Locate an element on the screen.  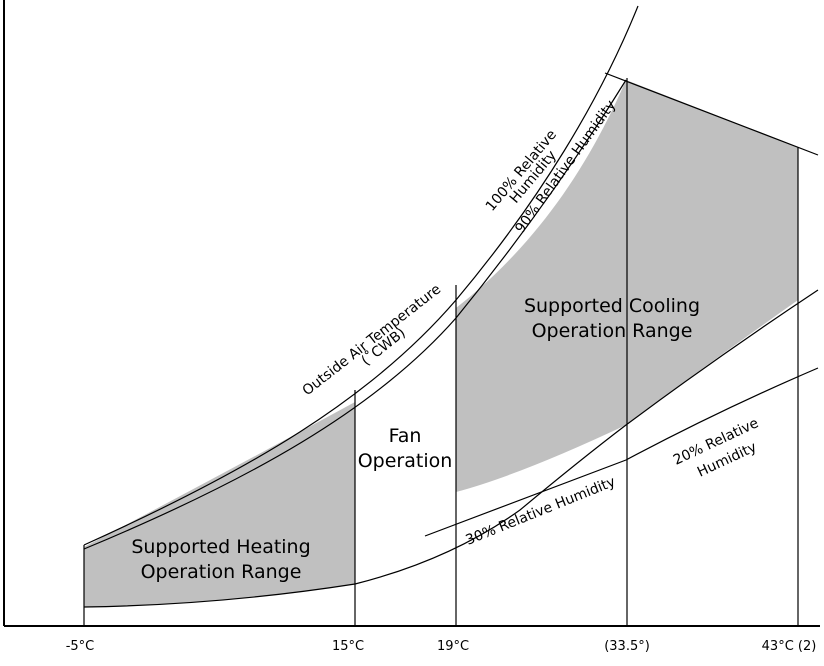
fan-label-line2: Operation is located at coordinates (405, 461).